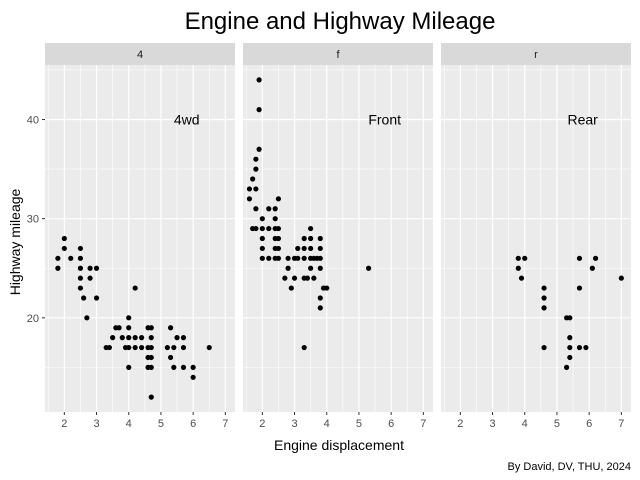  Describe the element at coordinates (340, 21) in the screenshot. I see `chart-title: Engine and Highway Mileage` at that location.